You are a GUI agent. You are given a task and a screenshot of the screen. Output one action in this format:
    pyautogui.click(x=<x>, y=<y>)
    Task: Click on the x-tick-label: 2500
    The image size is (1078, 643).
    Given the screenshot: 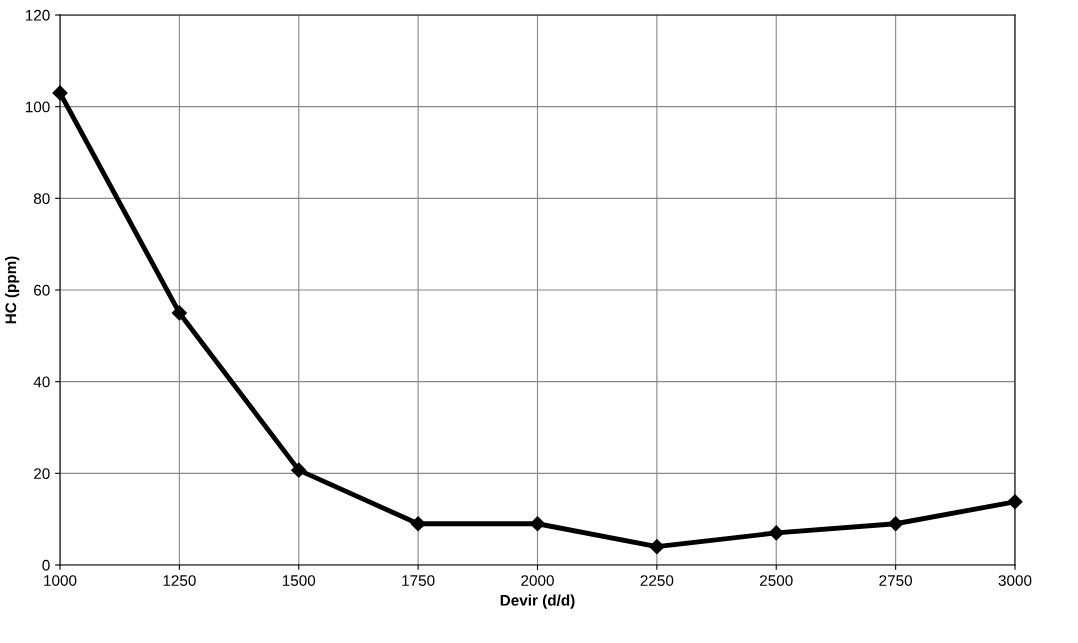 What is the action you would take?
    pyautogui.click(x=776, y=580)
    